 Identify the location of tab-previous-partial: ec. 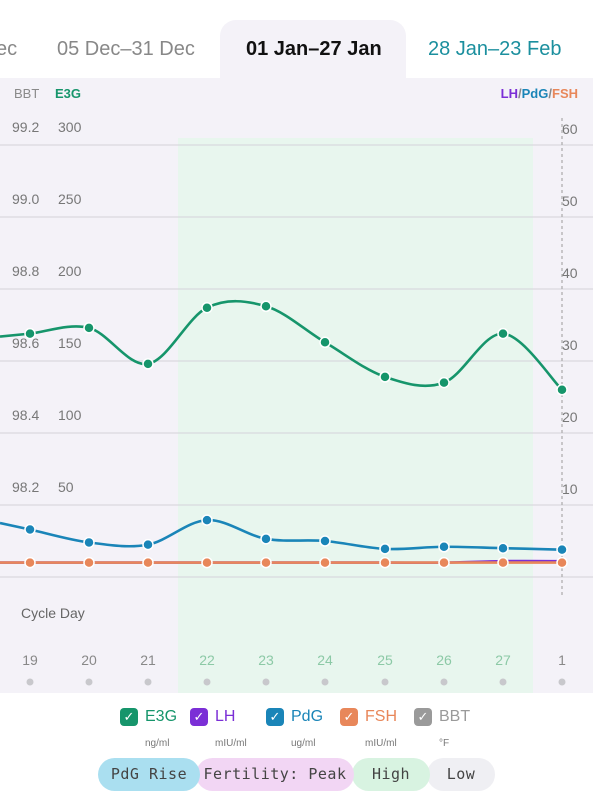
(9, 49).